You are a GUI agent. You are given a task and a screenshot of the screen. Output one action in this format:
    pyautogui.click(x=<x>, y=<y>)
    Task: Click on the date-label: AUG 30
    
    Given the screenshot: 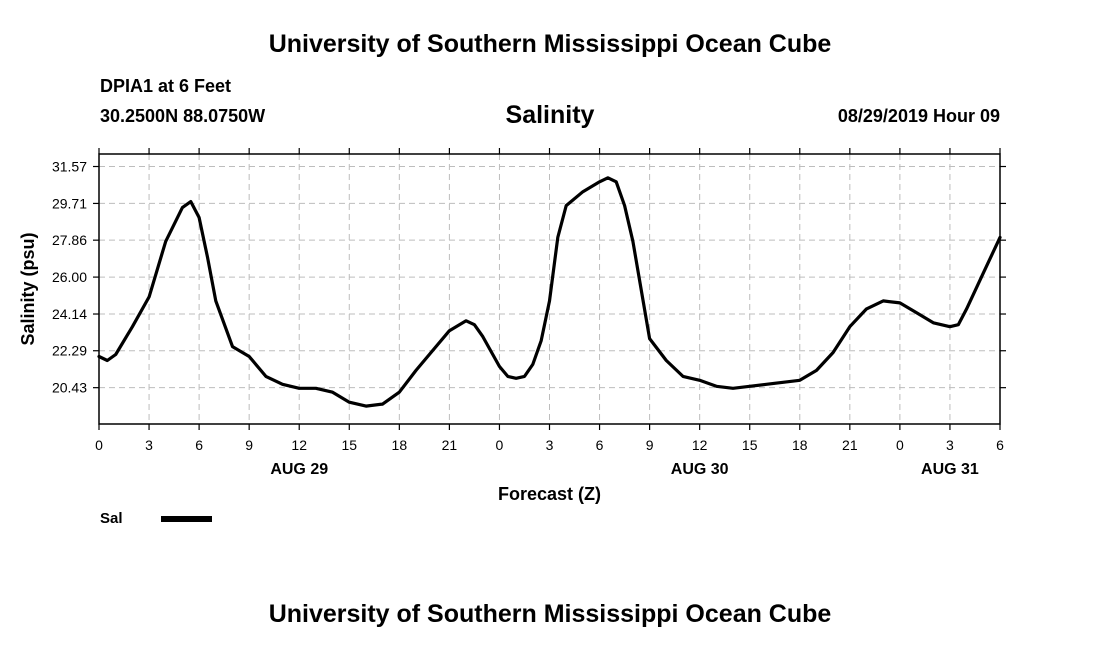 What is the action you would take?
    pyautogui.click(x=700, y=469)
    